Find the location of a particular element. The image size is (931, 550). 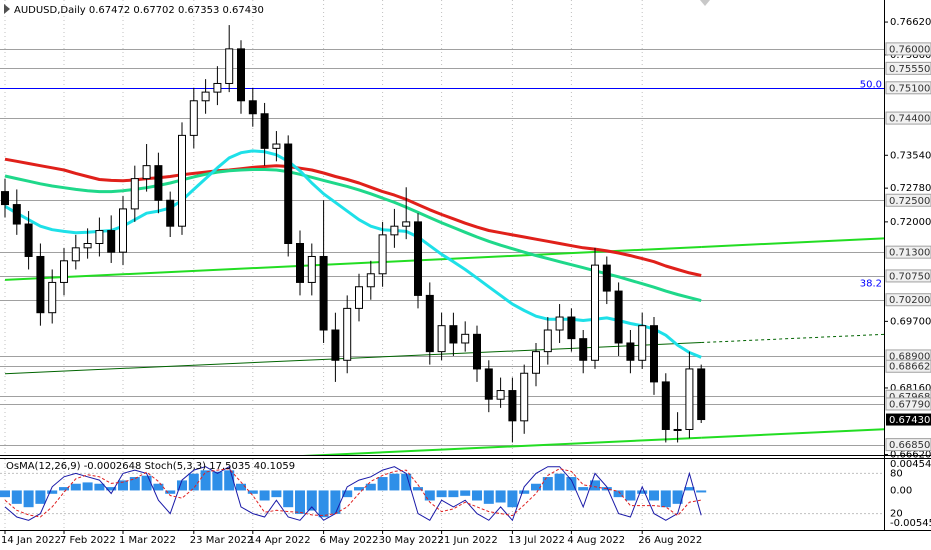

header-icon is located at coordinates (7, 9).